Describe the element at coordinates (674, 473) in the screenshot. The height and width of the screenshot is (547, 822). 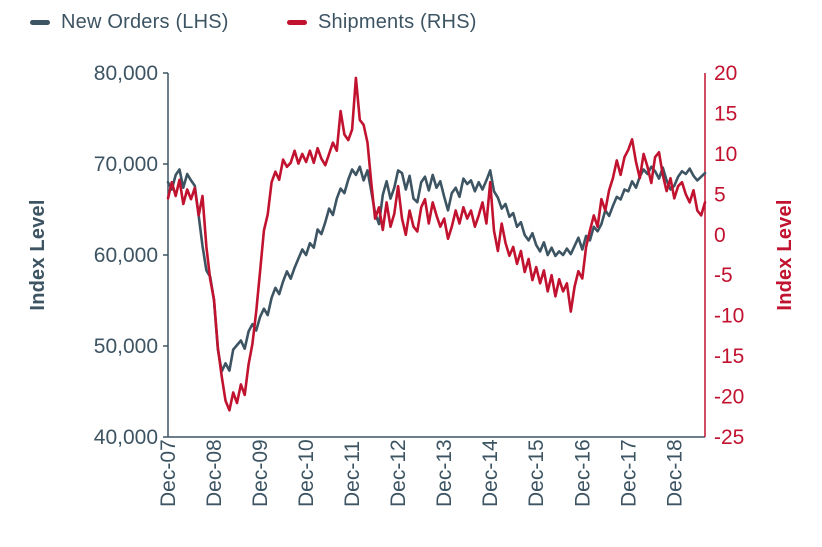
I see `x-axis-tick-label: Dec-18` at that location.